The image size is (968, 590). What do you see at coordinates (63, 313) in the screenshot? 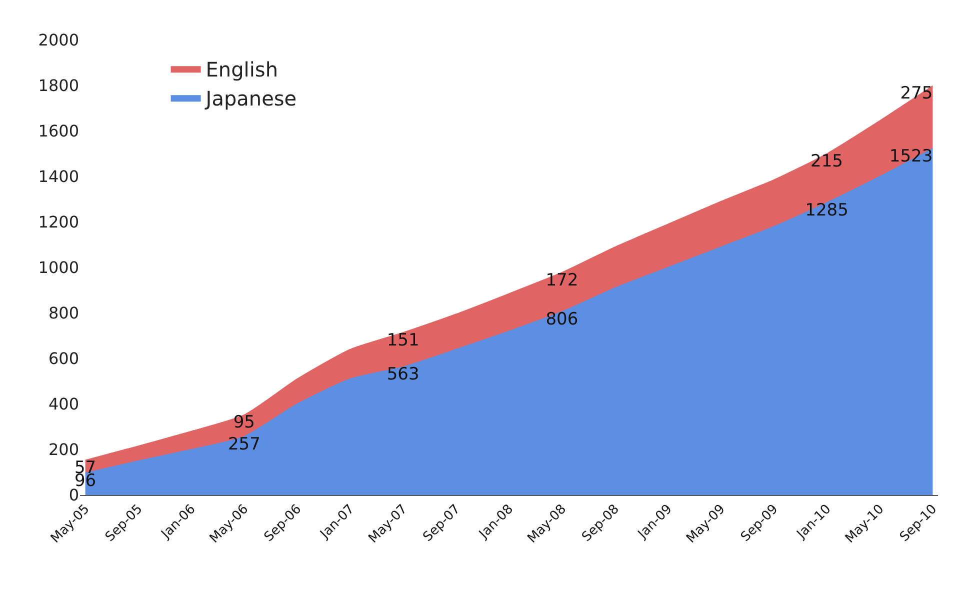
I see `y-tick-label: 800` at bounding box center [63, 313].